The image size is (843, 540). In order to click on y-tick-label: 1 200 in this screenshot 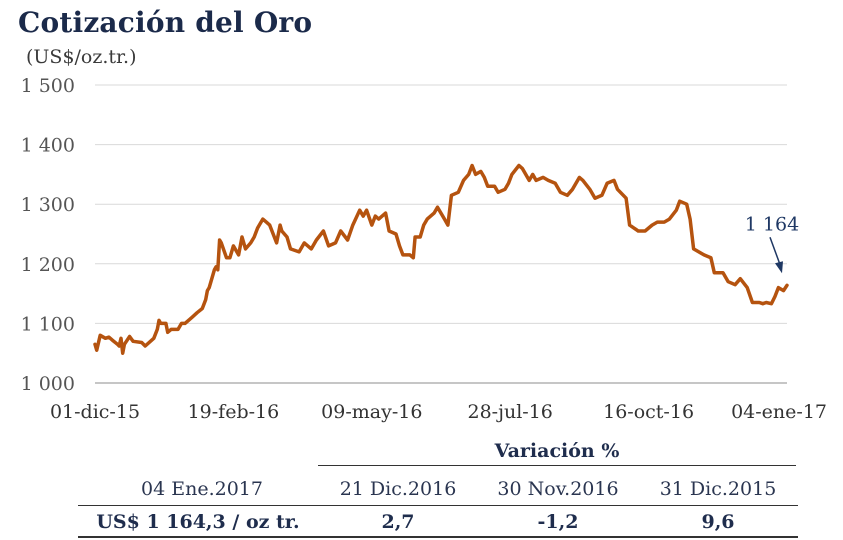, I will do `click(48, 265)`.